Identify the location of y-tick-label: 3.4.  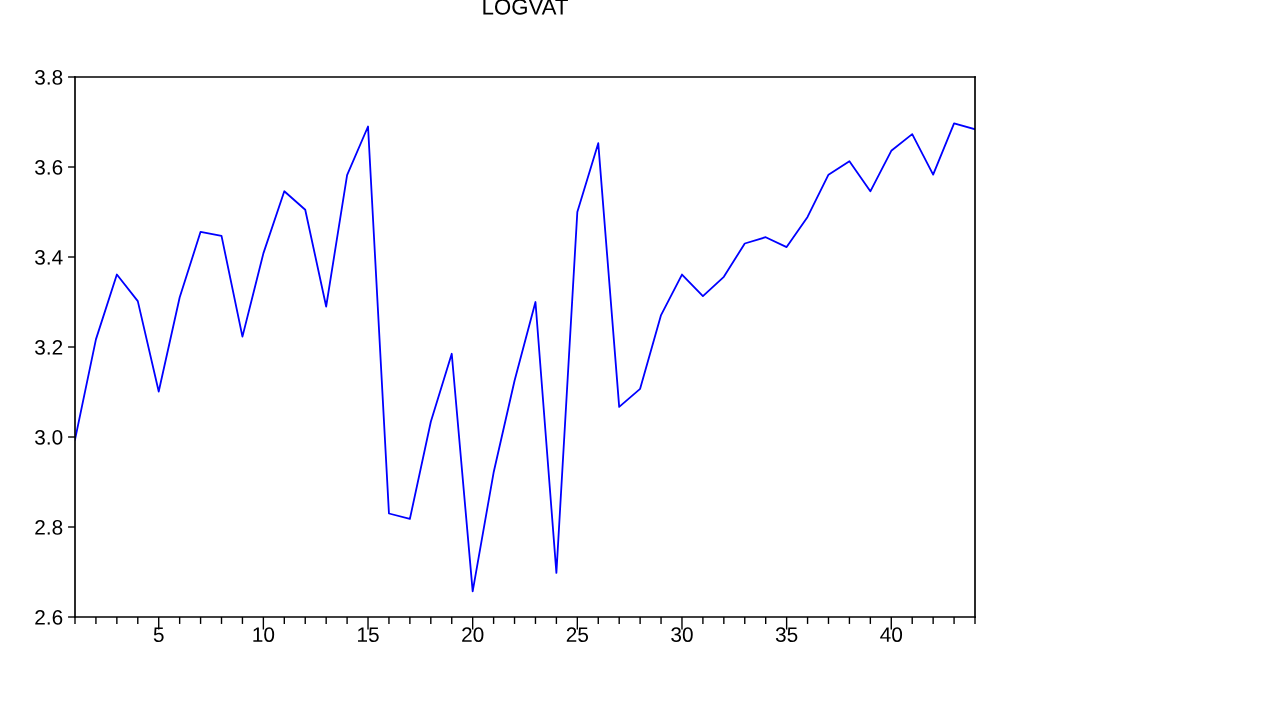
(49, 257).